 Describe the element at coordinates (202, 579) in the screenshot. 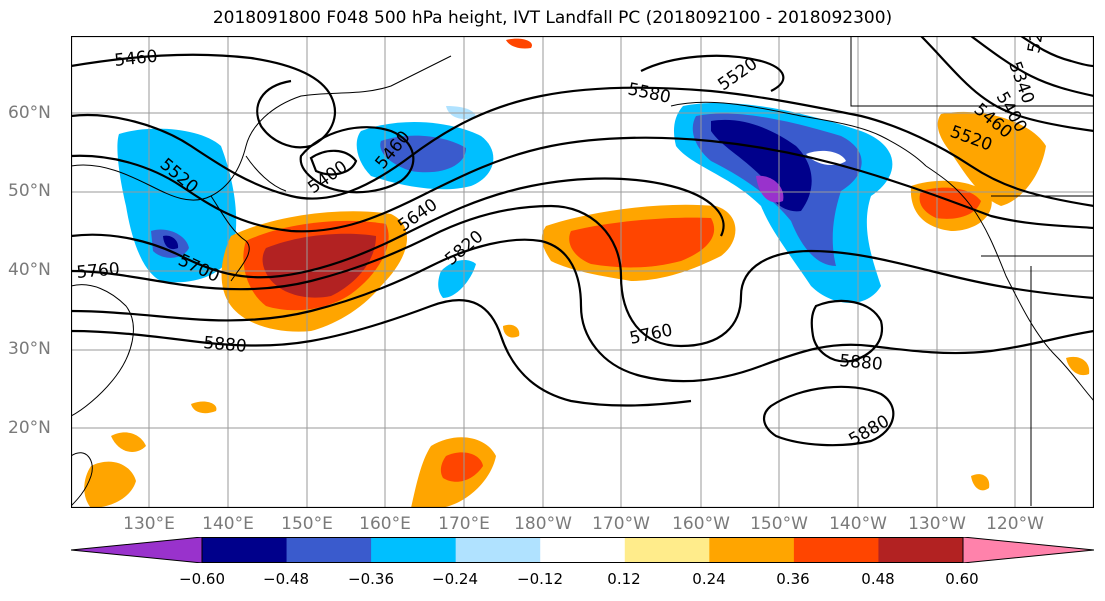

I see `colorbar-tick-minus-0-60: −0.60` at that location.